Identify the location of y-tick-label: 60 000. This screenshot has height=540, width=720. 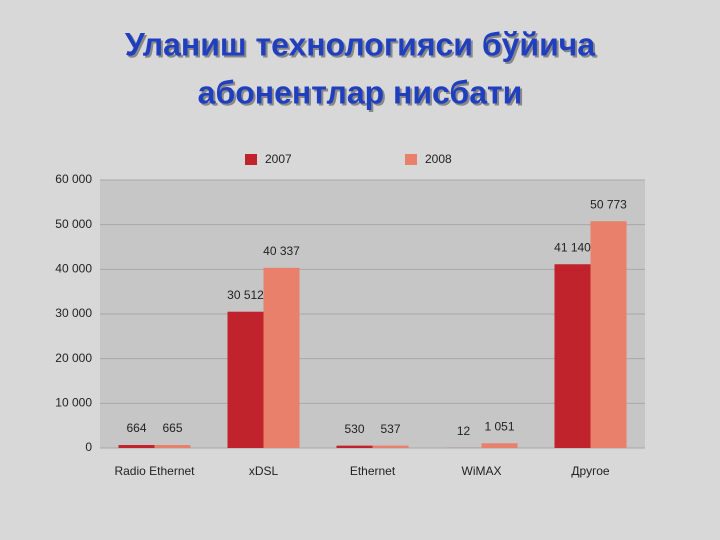
(73, 179).